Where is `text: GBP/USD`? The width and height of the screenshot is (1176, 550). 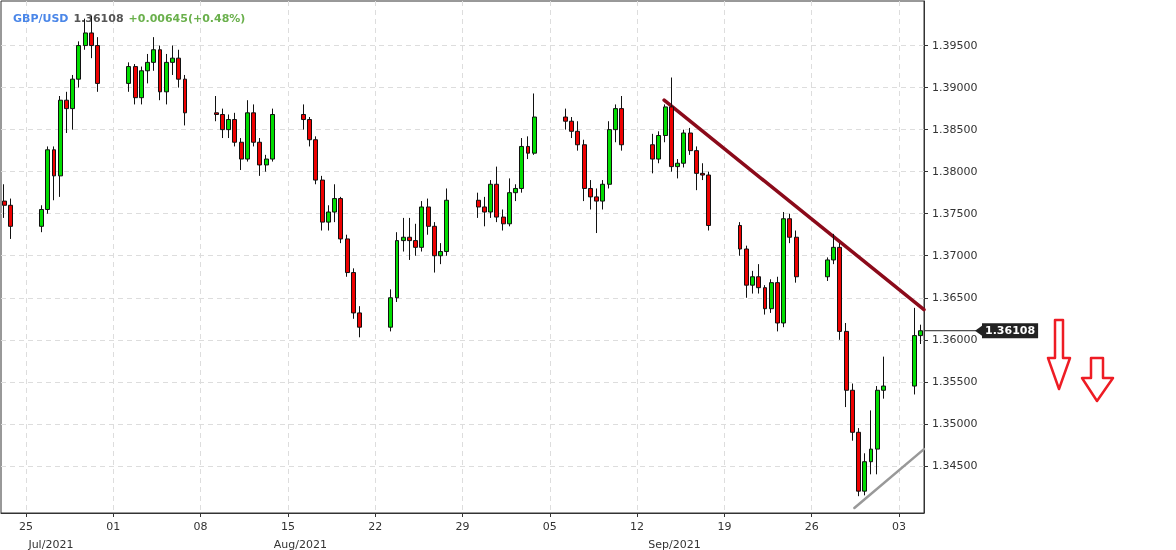 text: GBP/USD is located at coordinates (41, 18).